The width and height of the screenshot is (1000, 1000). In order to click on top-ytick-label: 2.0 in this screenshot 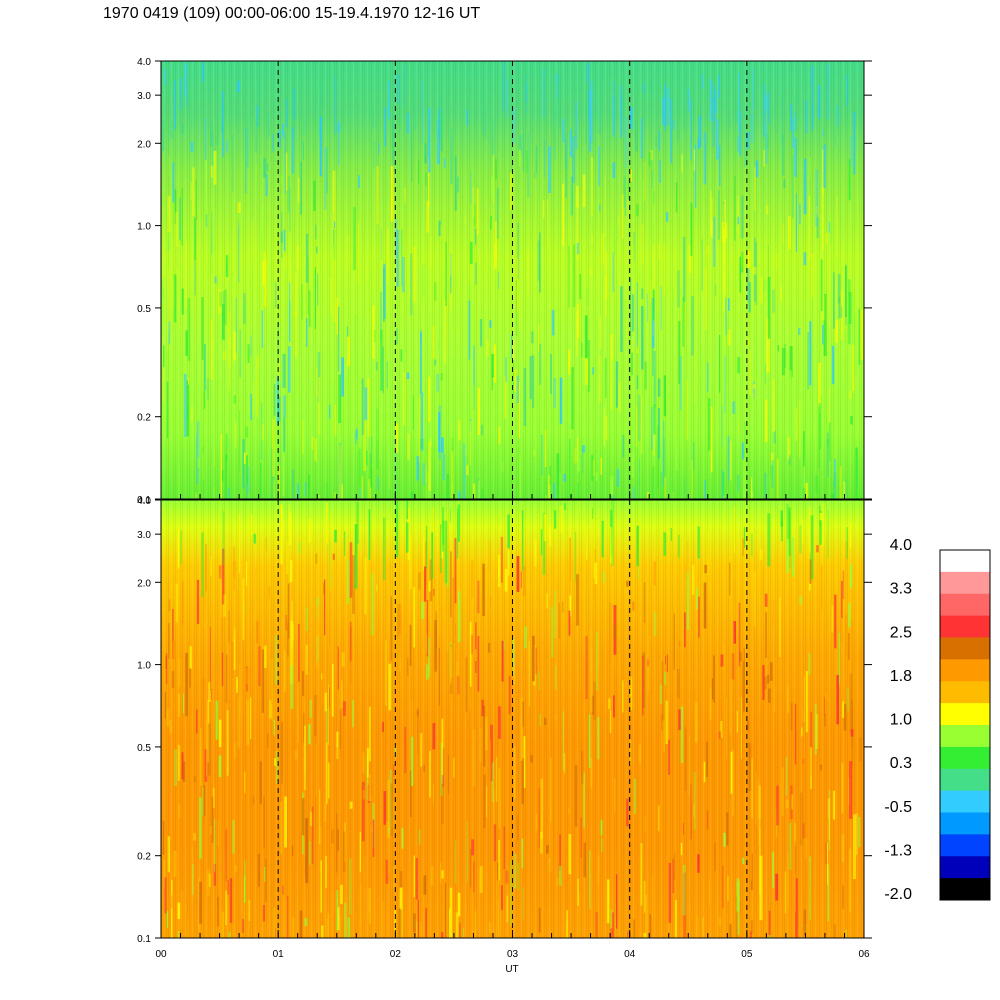, I will do `click(144, 144)`.